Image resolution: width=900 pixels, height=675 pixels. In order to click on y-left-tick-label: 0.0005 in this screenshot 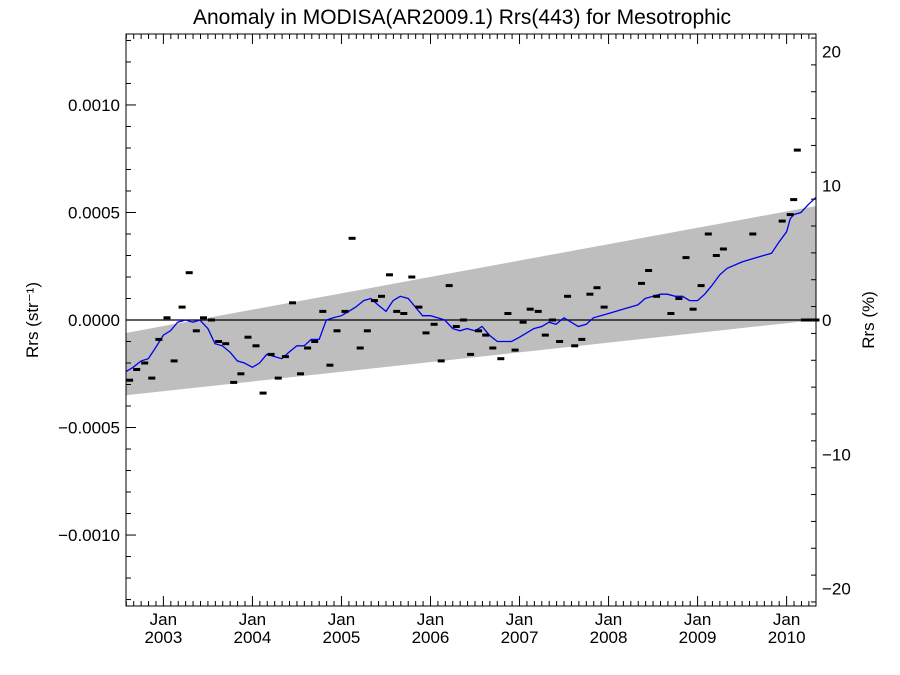, I will do `click(94, 212)`.